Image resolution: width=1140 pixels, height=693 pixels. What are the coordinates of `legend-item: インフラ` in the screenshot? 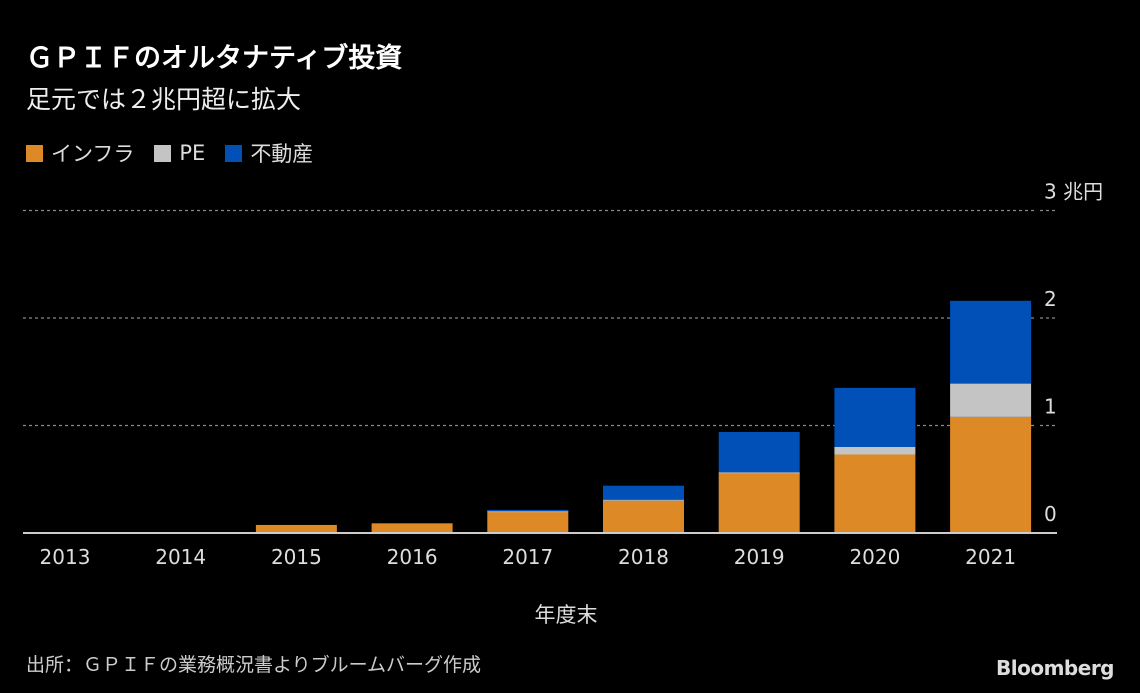 It's located at (80, 153).